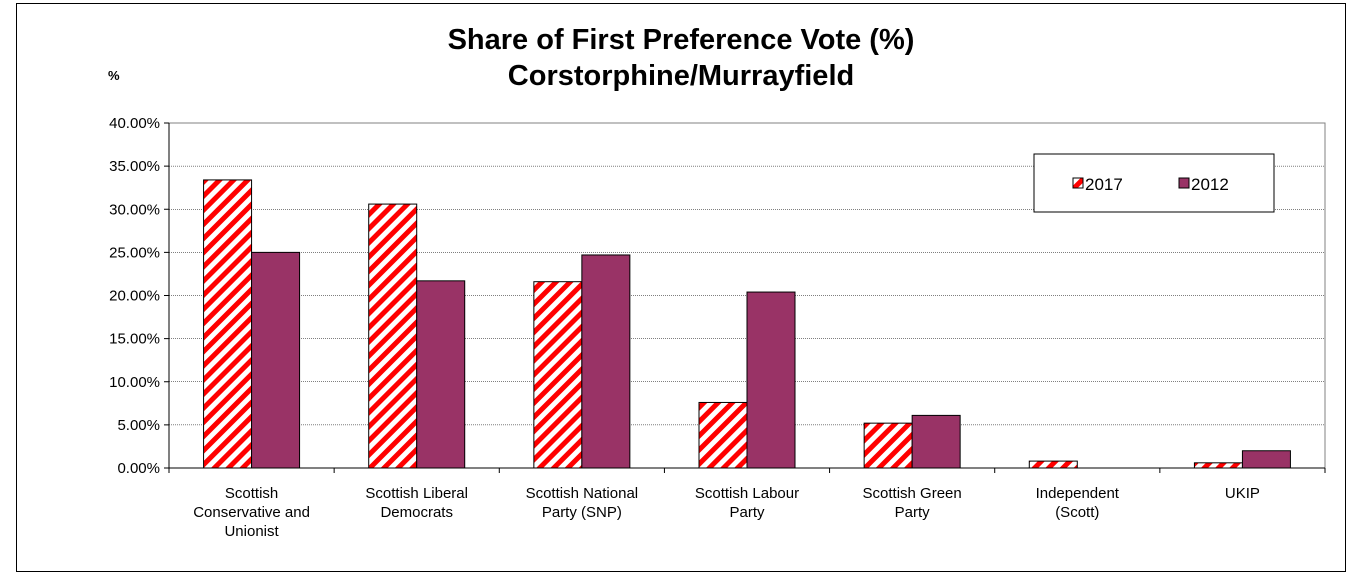  Describe the element at coordinates (681, 40) in the screenshot. I see `chart-title-line1: Share of First Preference Vote (%)` at that location.